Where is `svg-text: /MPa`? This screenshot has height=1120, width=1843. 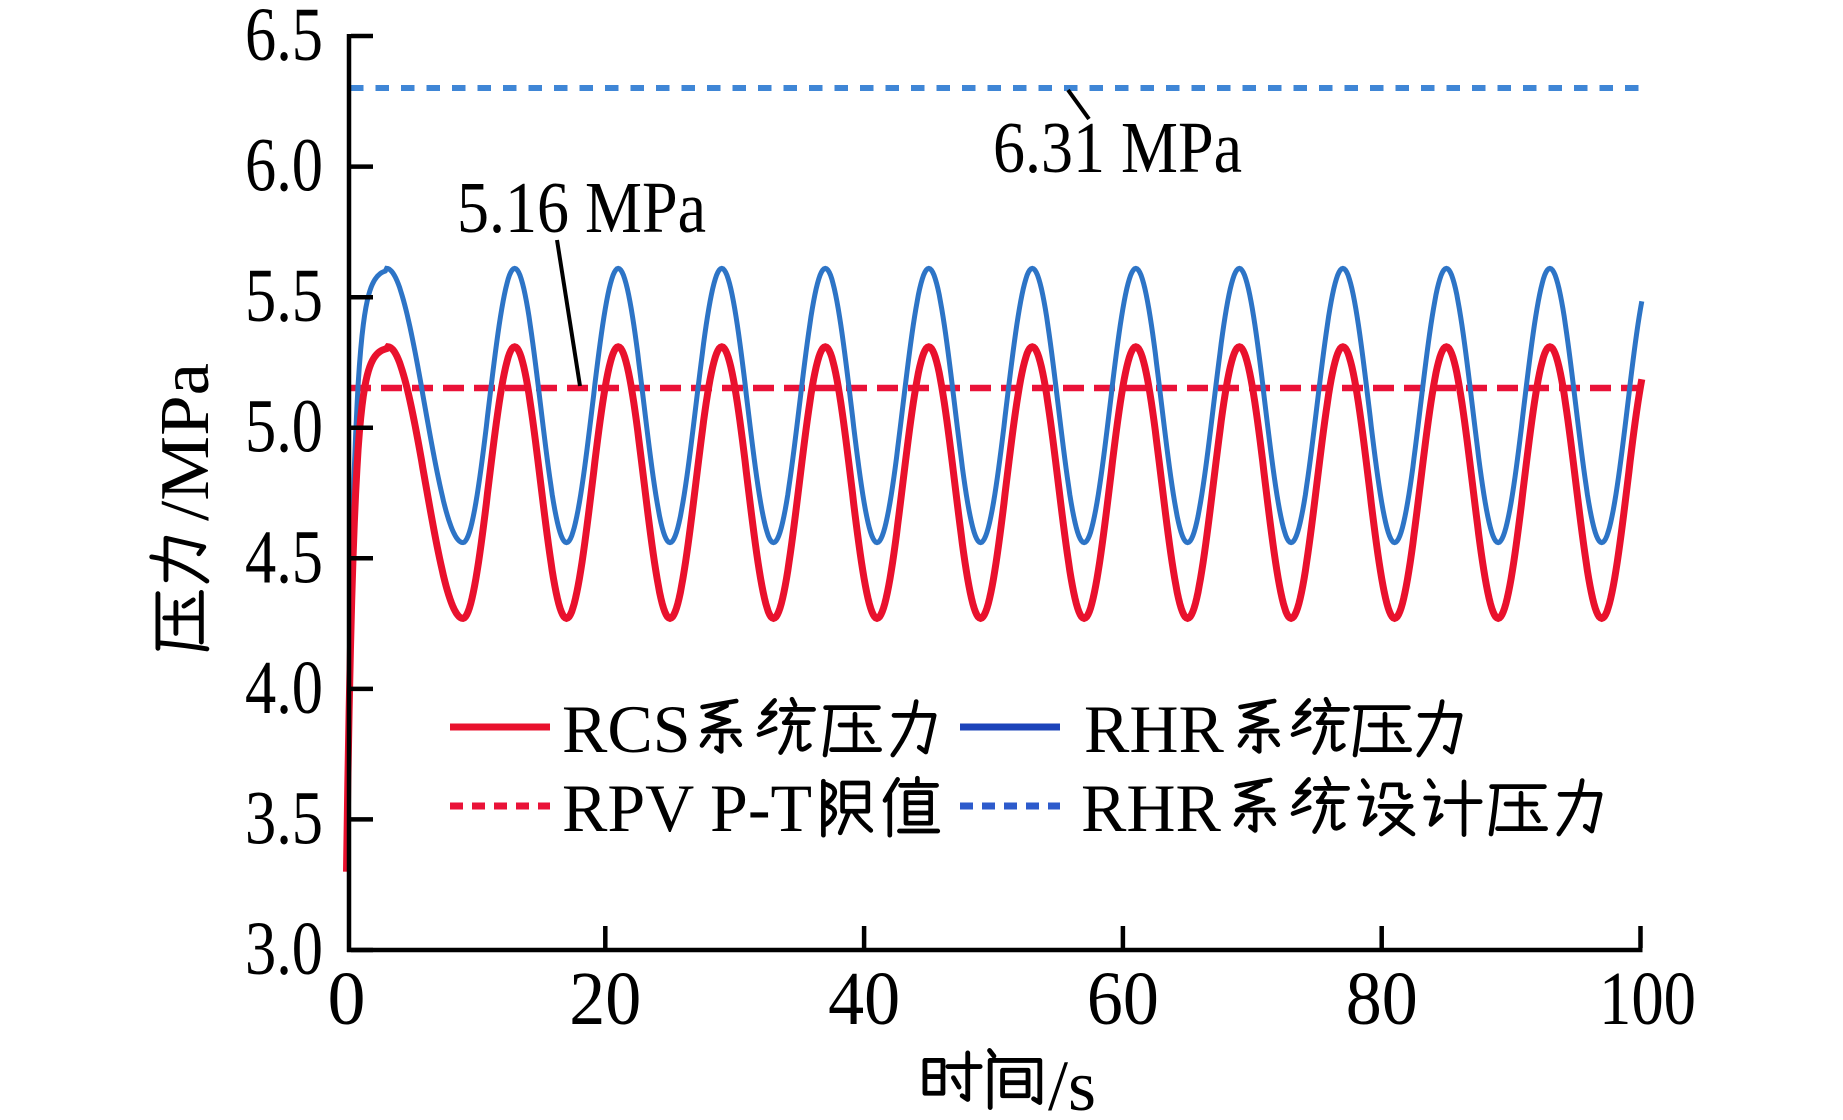
svg-text: /MPa is located at coordinates (185, 442).